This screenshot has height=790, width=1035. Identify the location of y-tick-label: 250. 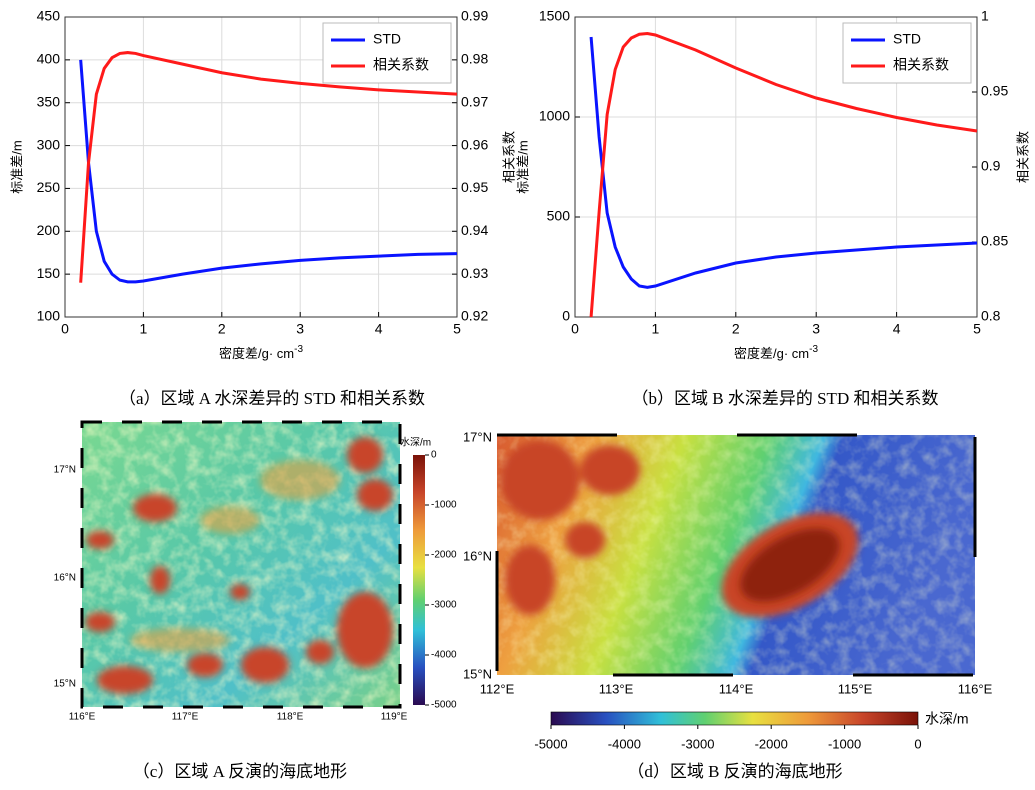
(49, 187).